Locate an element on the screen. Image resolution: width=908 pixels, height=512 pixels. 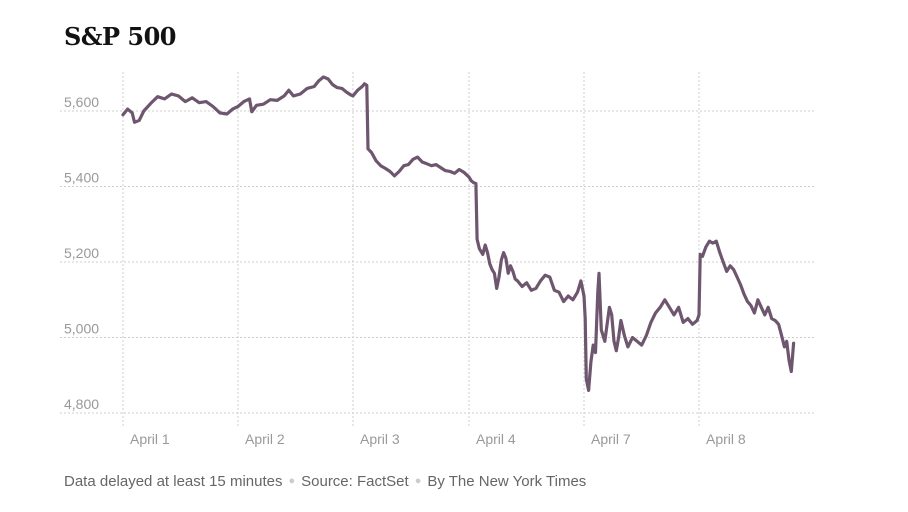
y-axis: 4,800 5,000 5,200 5,400 5,600 is located at coordinates (81, 253).